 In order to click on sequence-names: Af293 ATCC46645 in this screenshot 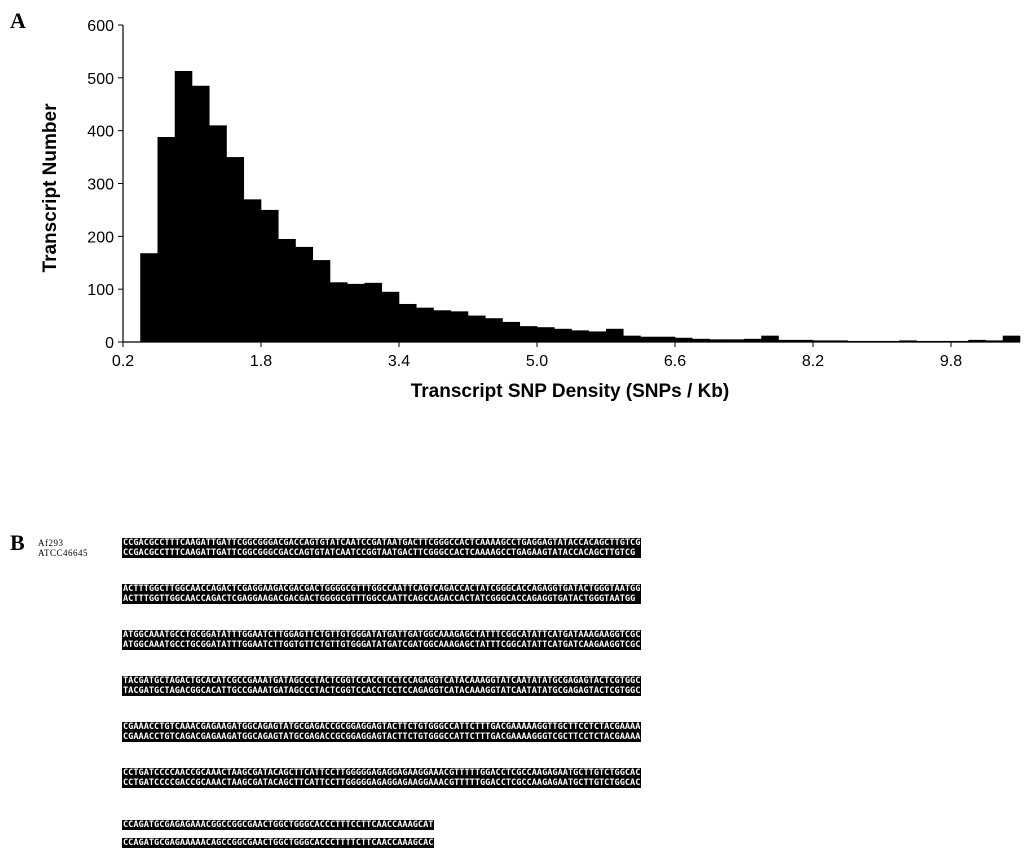, I will do `click(63, 548)`.